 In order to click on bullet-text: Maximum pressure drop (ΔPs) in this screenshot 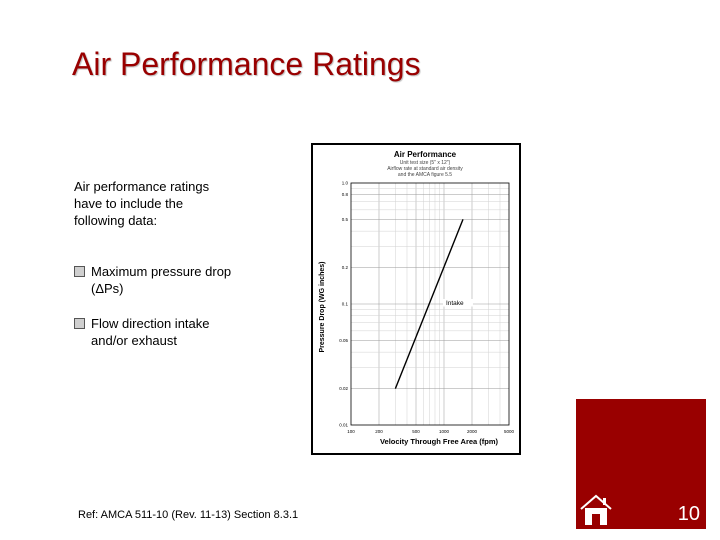, I will do `click(161, 280)`.